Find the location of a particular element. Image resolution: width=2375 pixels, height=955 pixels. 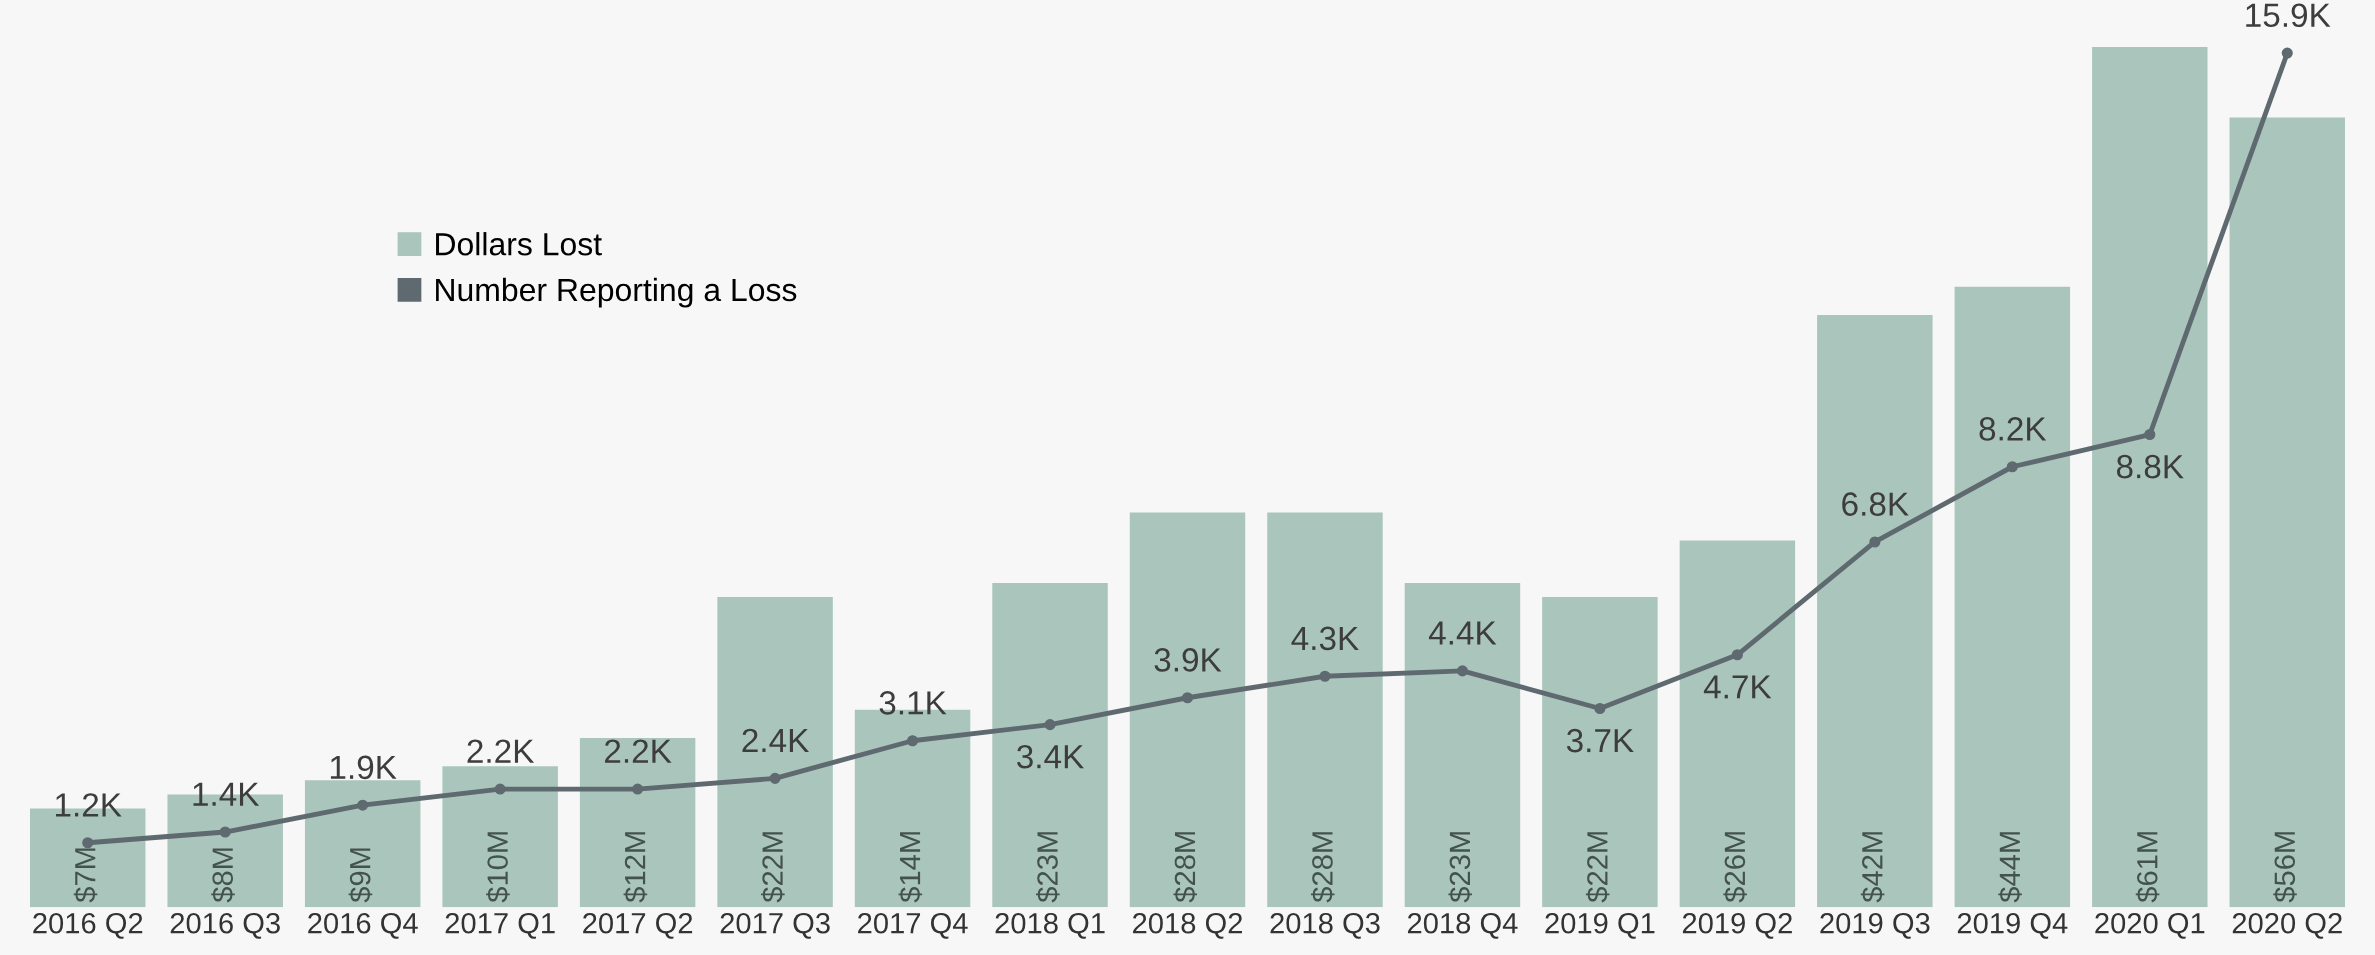

data-label: $12M is located at coordinates (635, 867).